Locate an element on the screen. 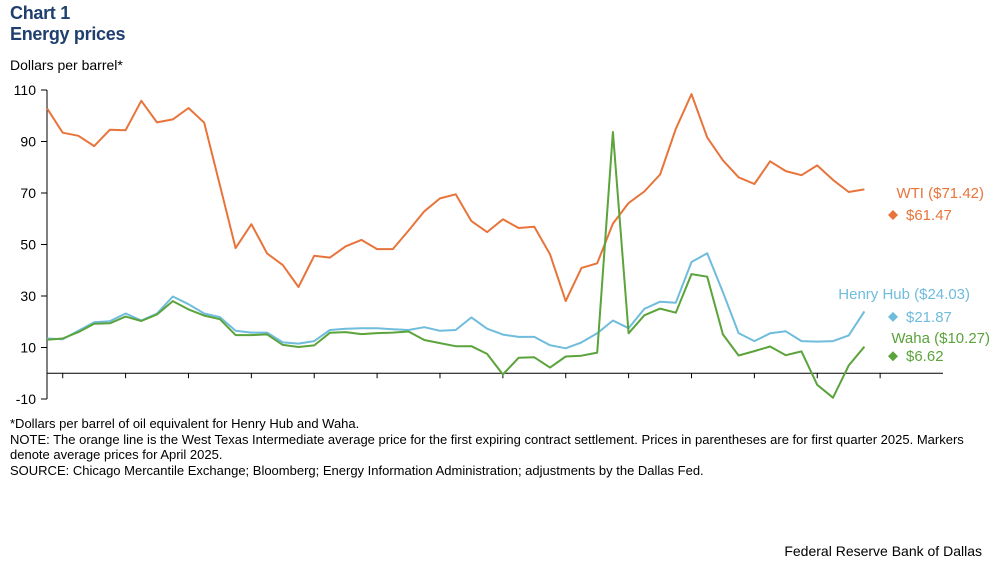  y-tick-label: 30 is located at coordinates (28, 296).